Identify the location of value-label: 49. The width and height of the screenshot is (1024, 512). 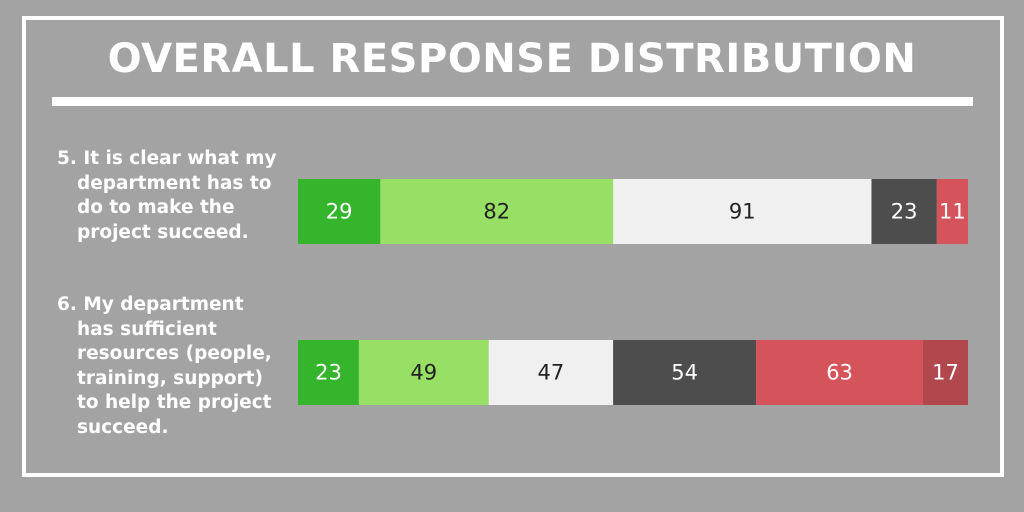
(423, 373).